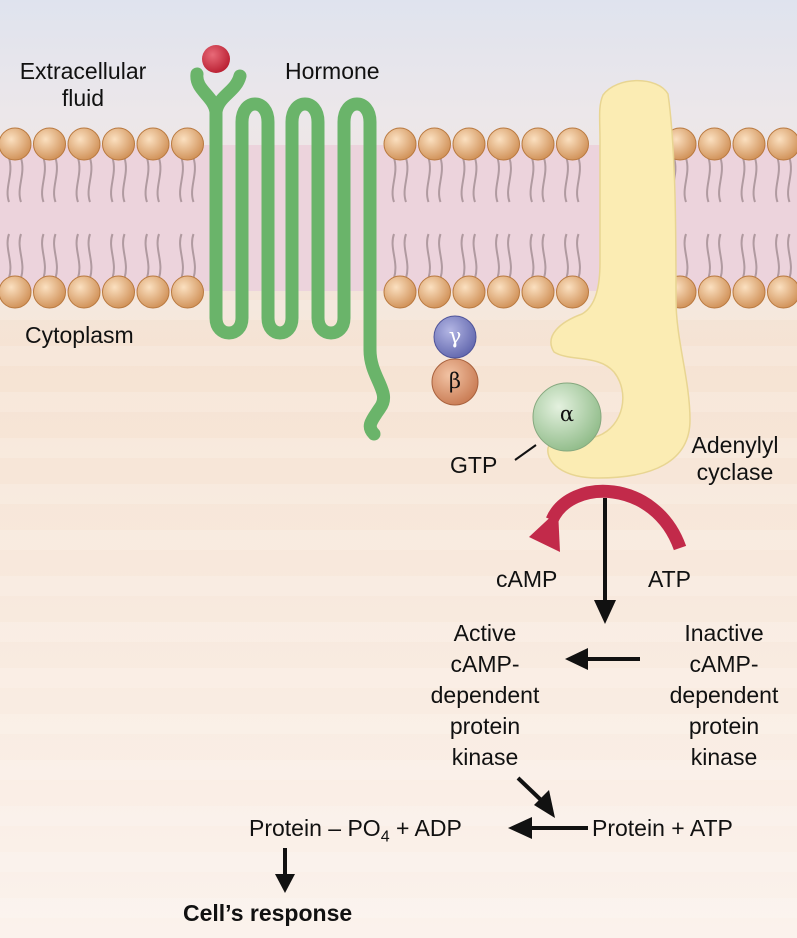  Describe the element at coordinates (474, 465) in the screenshot. I see `gtp-label: GTP` at that location.